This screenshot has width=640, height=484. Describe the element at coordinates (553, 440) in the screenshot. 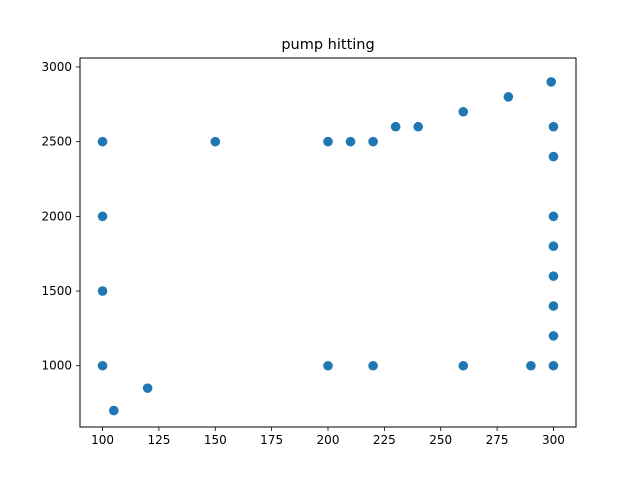

I see `x-tick-label: 300` at that location.